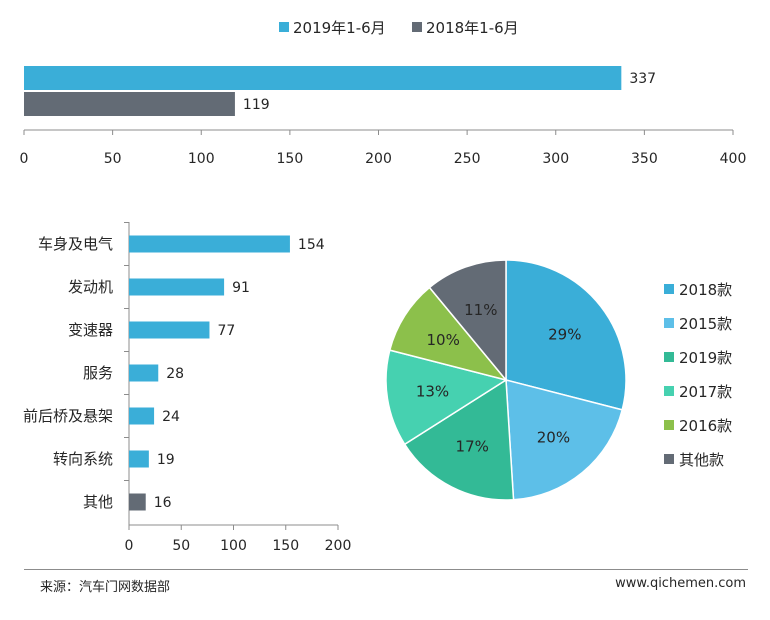  What do you see at coordinates (480, 310) in the screenshot?
I see `pie-label-5: 11%` at bounding box center [480, 310].